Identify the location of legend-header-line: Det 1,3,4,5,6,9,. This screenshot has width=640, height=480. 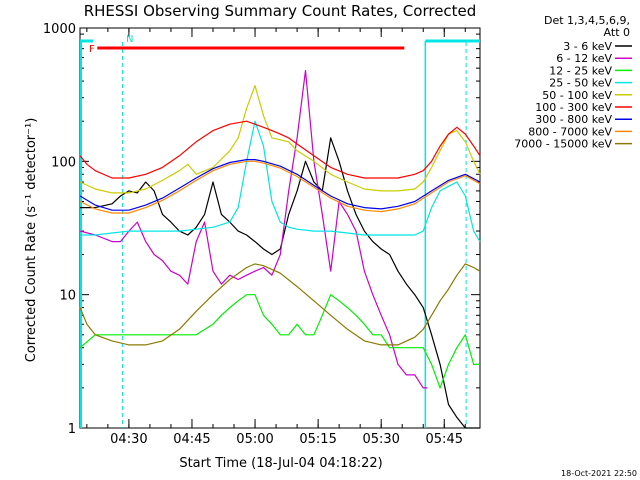
(587, 20).